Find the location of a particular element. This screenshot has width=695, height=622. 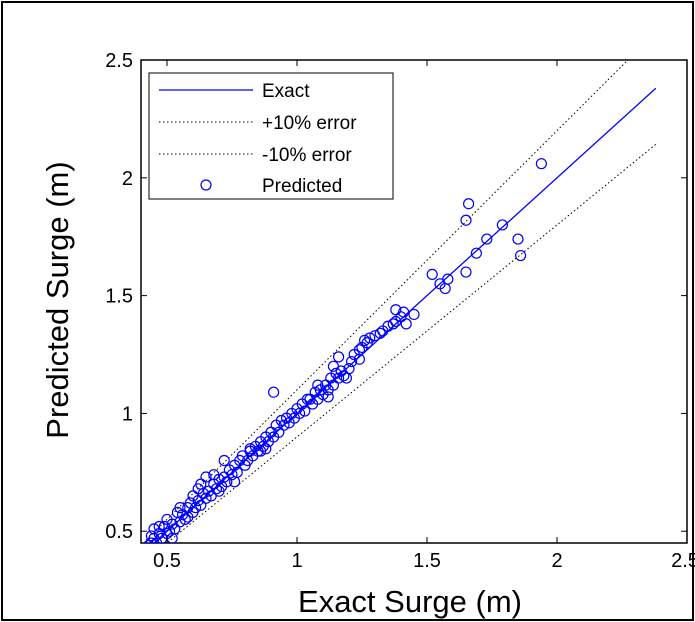

y-tick-label: 2 is located at coordinates (127, 179).